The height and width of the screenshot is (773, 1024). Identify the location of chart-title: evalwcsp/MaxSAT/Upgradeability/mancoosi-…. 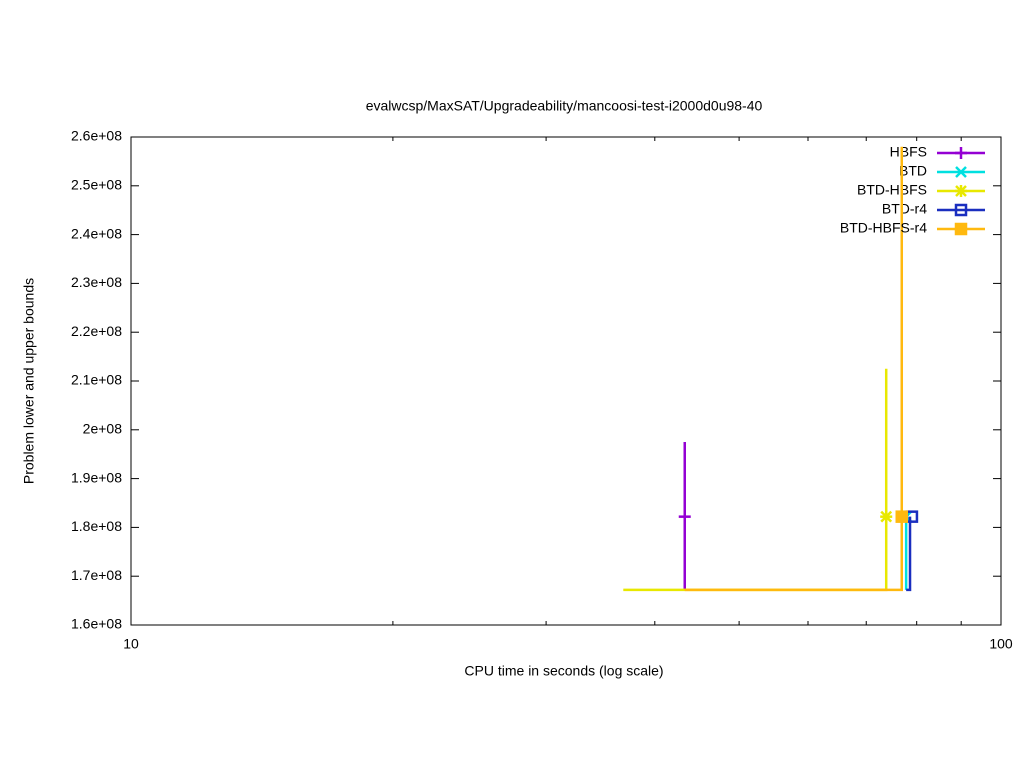
(564, 106).